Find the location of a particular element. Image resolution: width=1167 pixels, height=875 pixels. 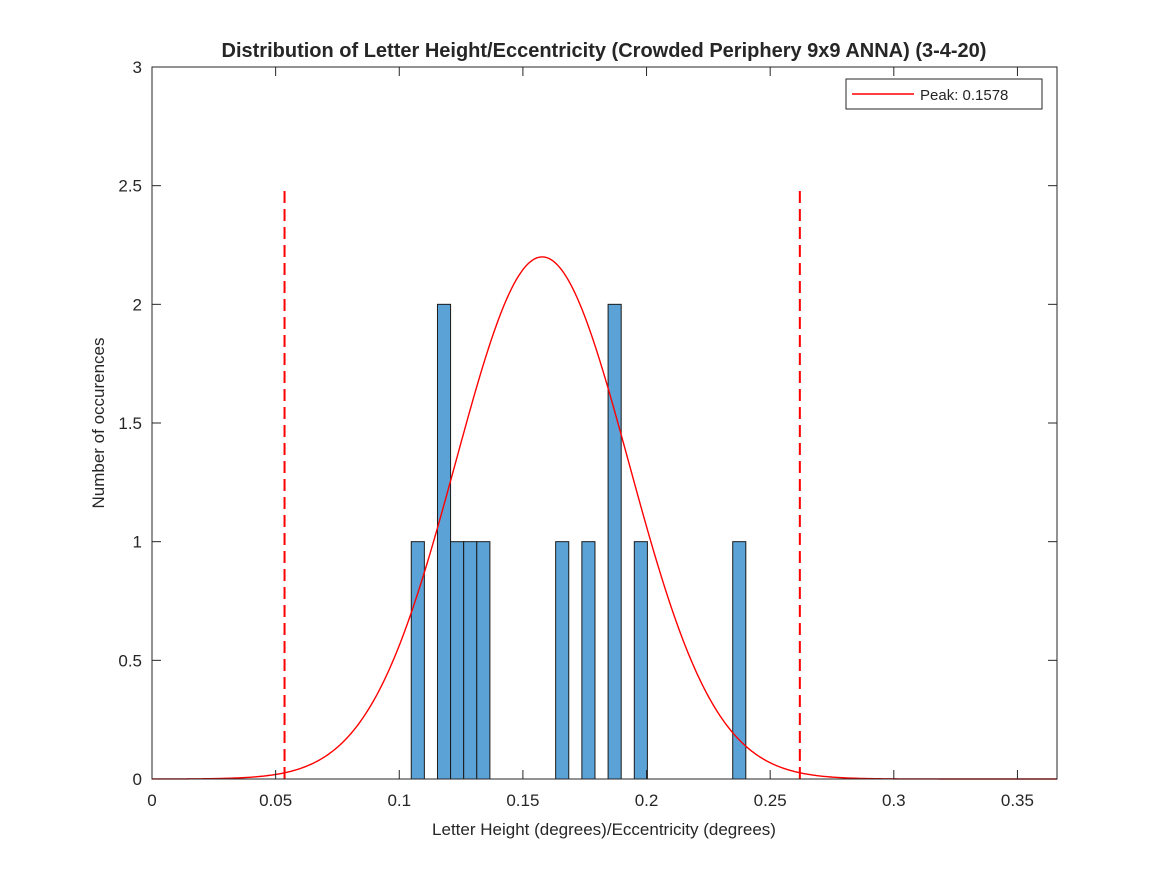

x-tick-label: 0.15 is located at coordinates (522, 800).